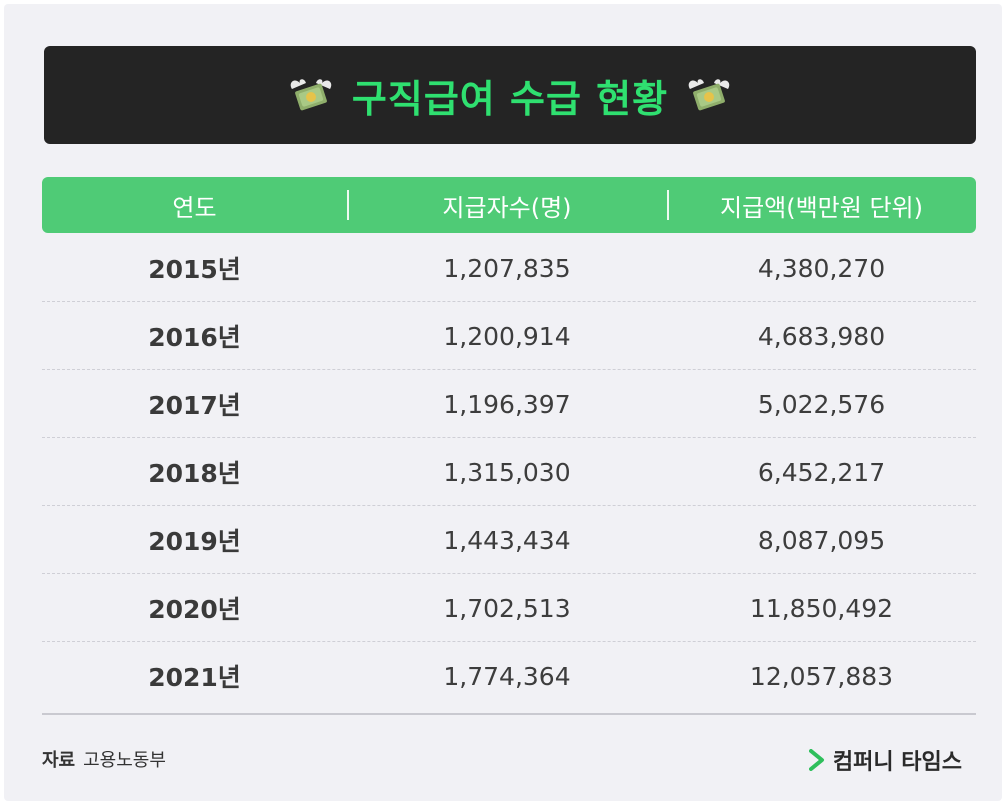  I want to click on title-bar: 구직급여 수급 현황, so click(510, 95).